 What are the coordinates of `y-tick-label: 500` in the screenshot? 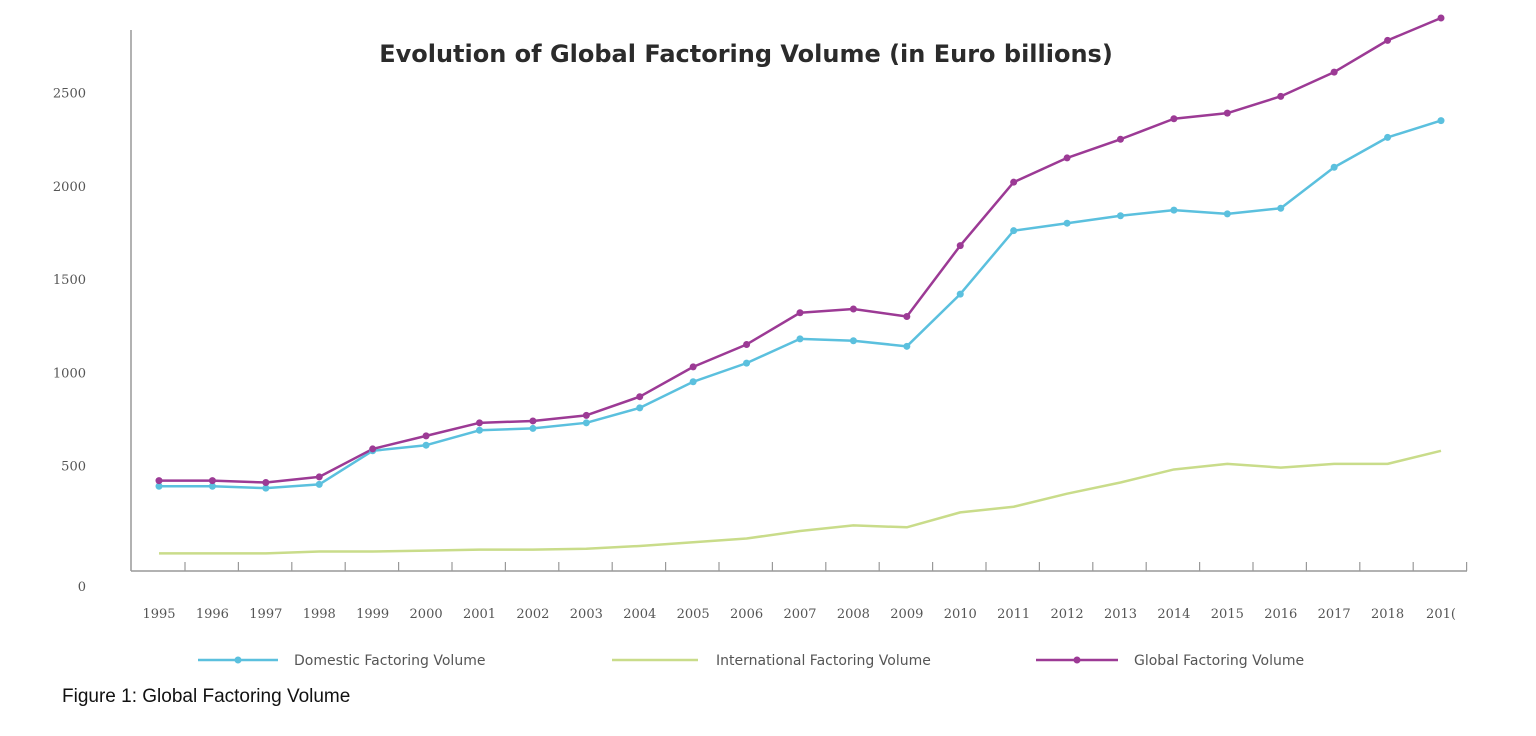 It's located at (73, 467).